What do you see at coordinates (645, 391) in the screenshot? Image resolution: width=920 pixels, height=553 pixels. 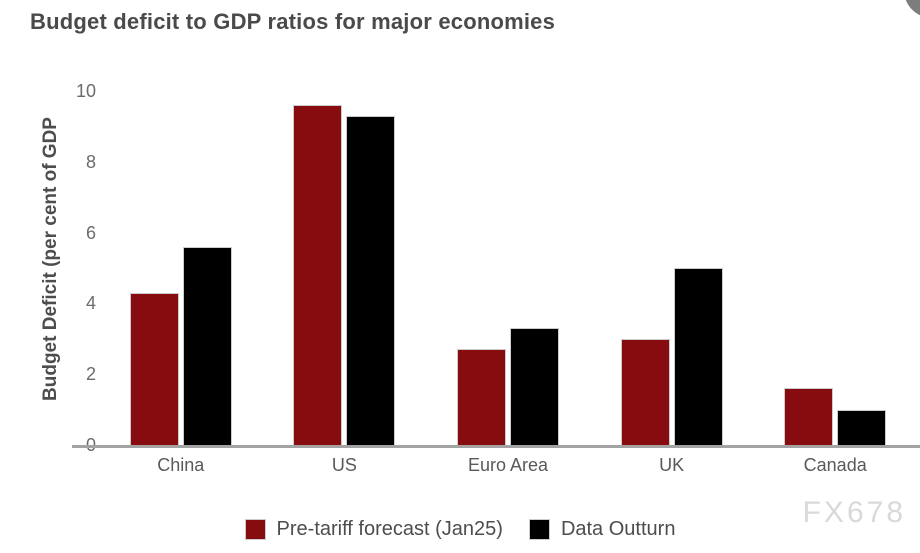 I see `bar-uk-forecast` at bounding box center [645, 391].